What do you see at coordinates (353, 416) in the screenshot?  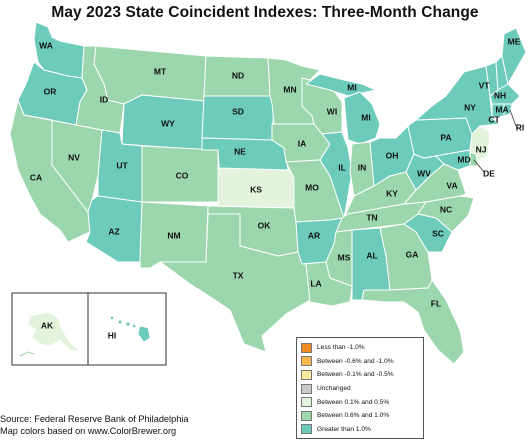 I see `legend-label: Between 0.6% and 1.0%` at bounding box center [353, 416].